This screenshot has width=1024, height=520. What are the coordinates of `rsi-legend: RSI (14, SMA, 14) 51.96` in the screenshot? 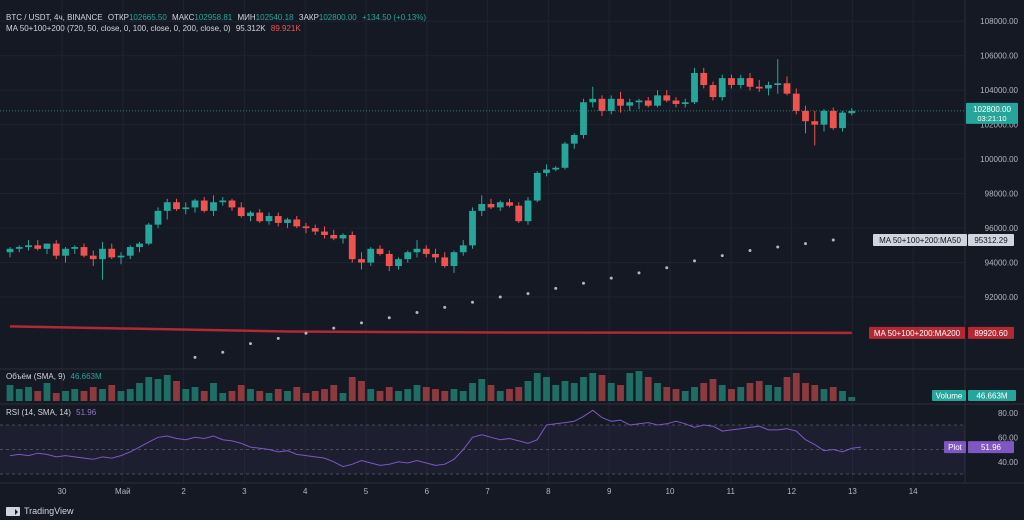 It's located at (52, 412).